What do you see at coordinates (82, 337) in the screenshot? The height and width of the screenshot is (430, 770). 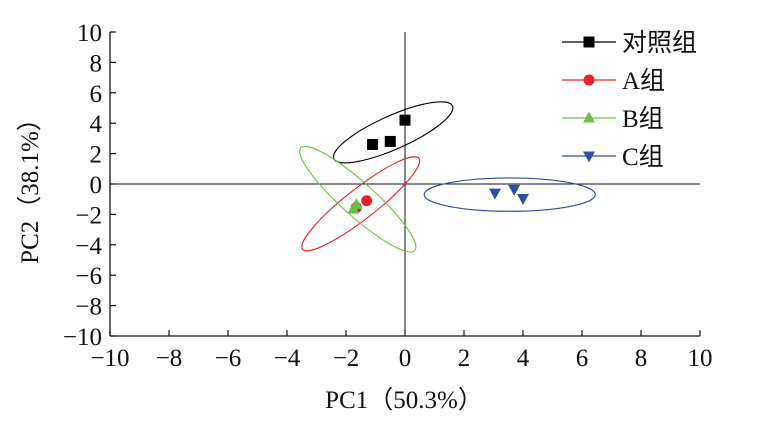 I see `y-tick-label: −10` at bounding box center [82, 337].